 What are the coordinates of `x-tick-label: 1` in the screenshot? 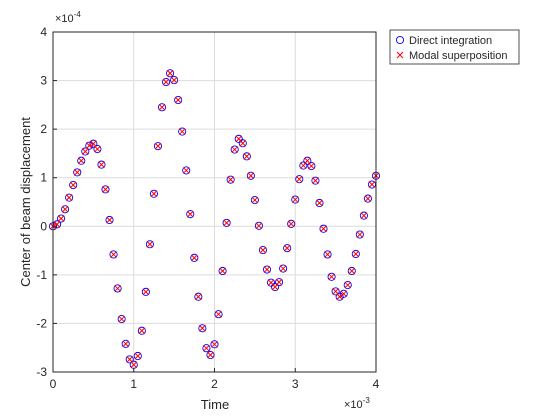 It's located at (133, 384).